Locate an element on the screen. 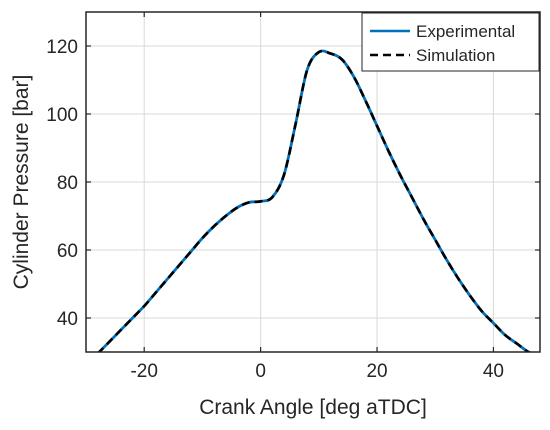  y-tick-label: 100 is located at coordinates (62, 115).